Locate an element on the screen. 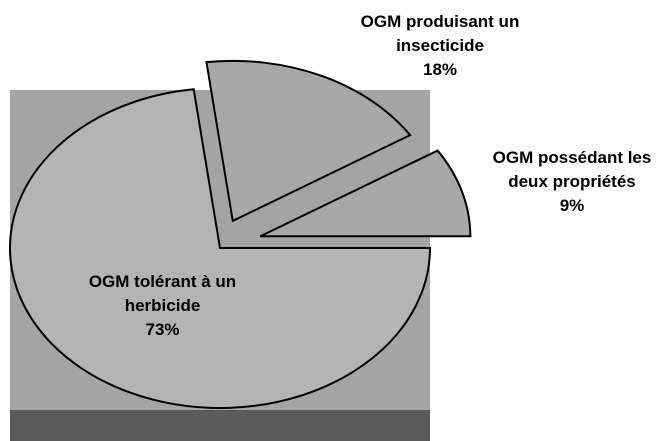  slice-label: OGM possédant les deux propriétés 9% is located at coordinates (572, 182).